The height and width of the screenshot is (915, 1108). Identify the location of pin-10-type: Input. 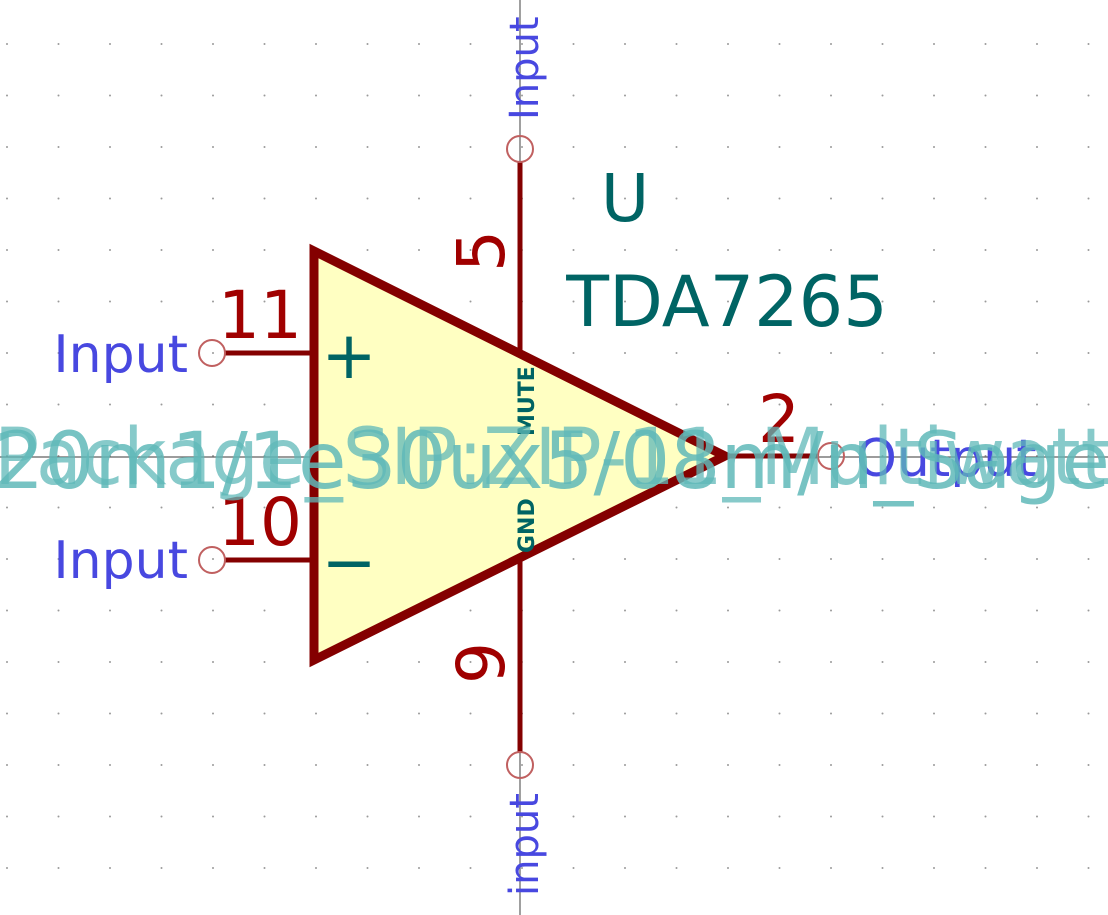
(120, 561).